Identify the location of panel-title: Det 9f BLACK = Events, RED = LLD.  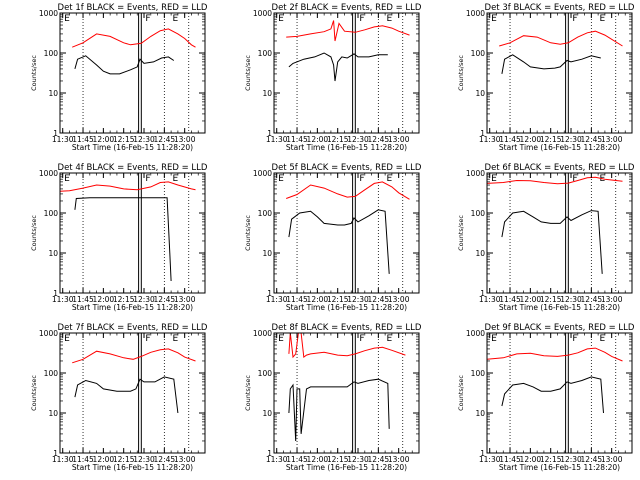
(560, 328).